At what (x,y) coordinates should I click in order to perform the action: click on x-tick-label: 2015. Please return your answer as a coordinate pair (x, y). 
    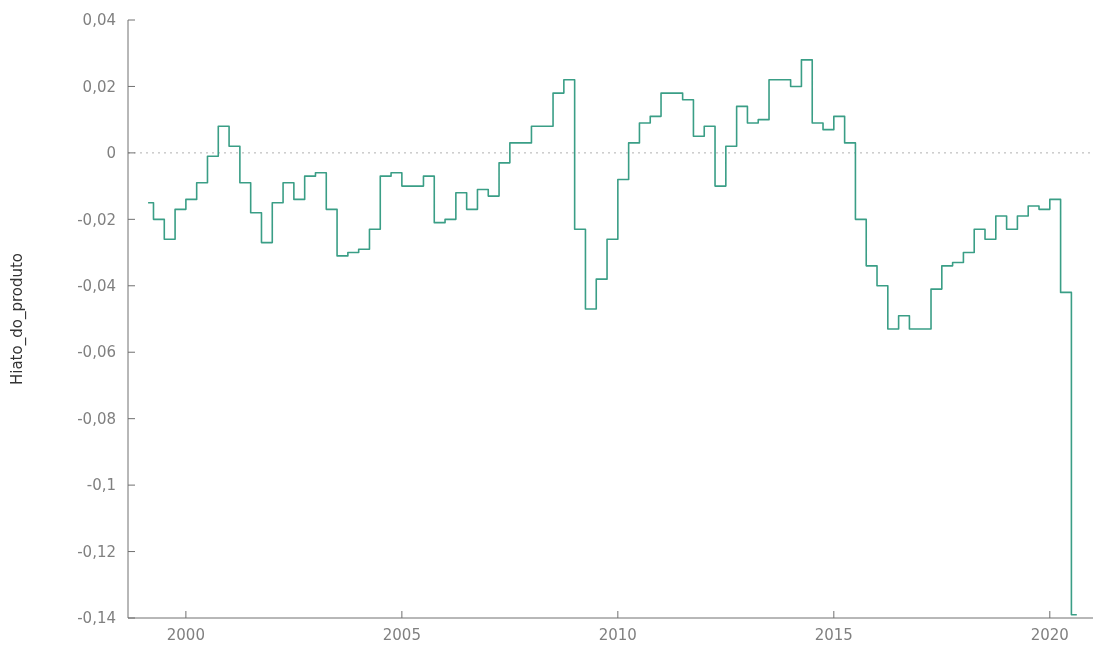
    Looking at the image, I should click on (833, 635).